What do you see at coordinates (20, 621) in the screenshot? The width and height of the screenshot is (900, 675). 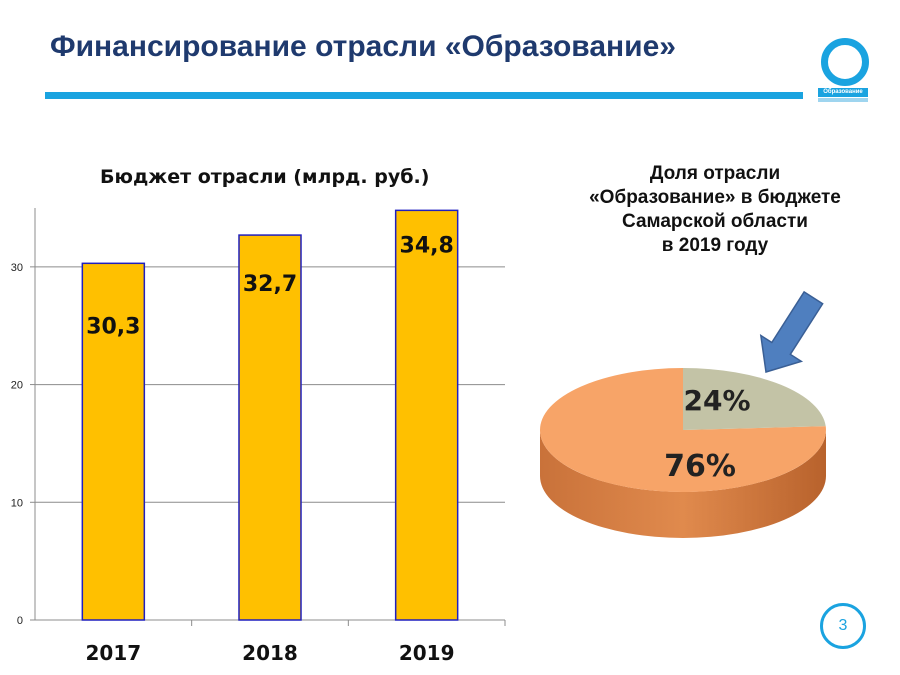 I see `y-tick-label: 0` at bounding box center [20, 621].